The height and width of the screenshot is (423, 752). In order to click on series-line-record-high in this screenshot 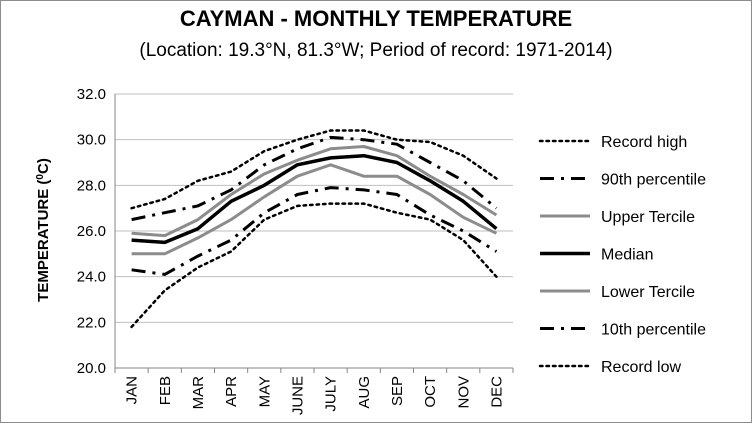, I will do `click(314, 169)`.